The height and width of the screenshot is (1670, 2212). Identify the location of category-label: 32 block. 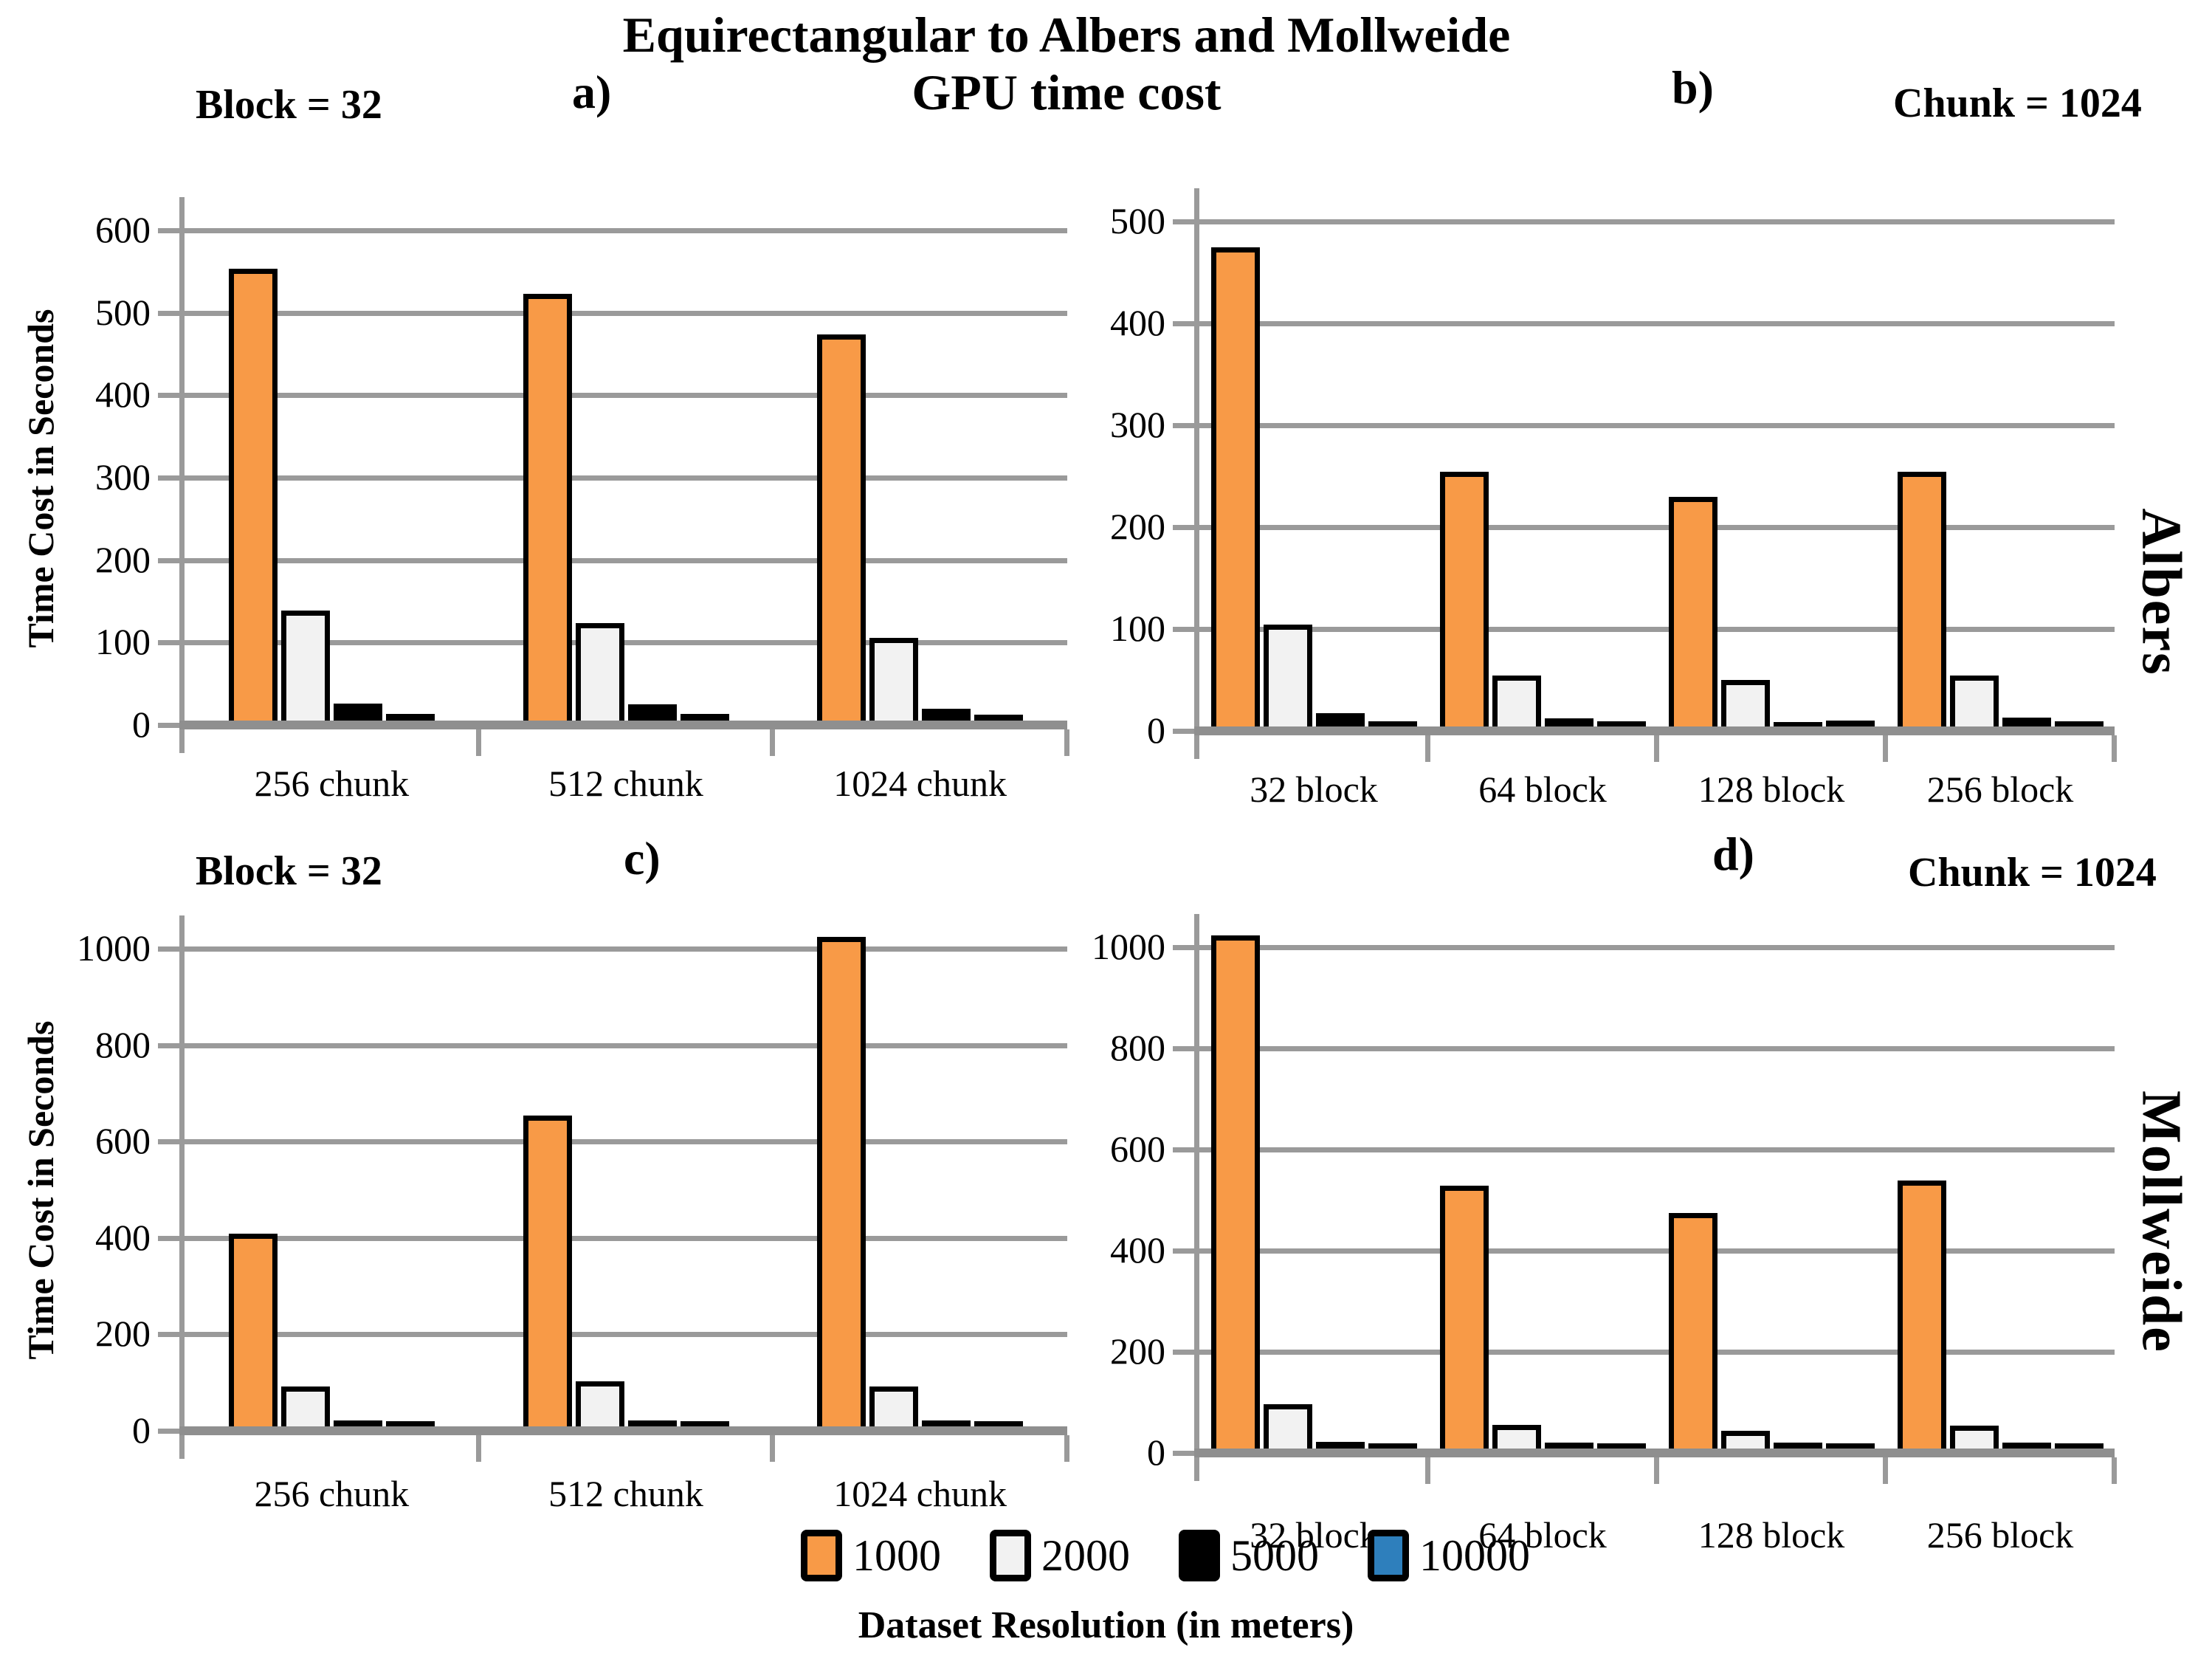
(1314, 1535).